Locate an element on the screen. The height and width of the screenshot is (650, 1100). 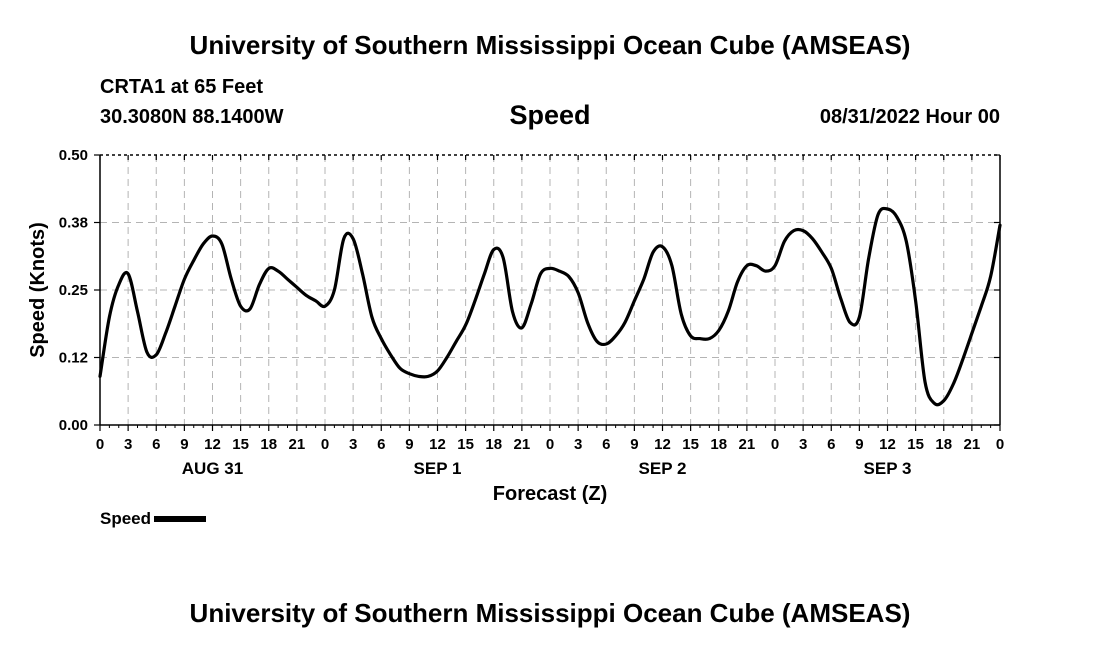
x-day-label: SEP 1 is located at coordinates (438, 468).